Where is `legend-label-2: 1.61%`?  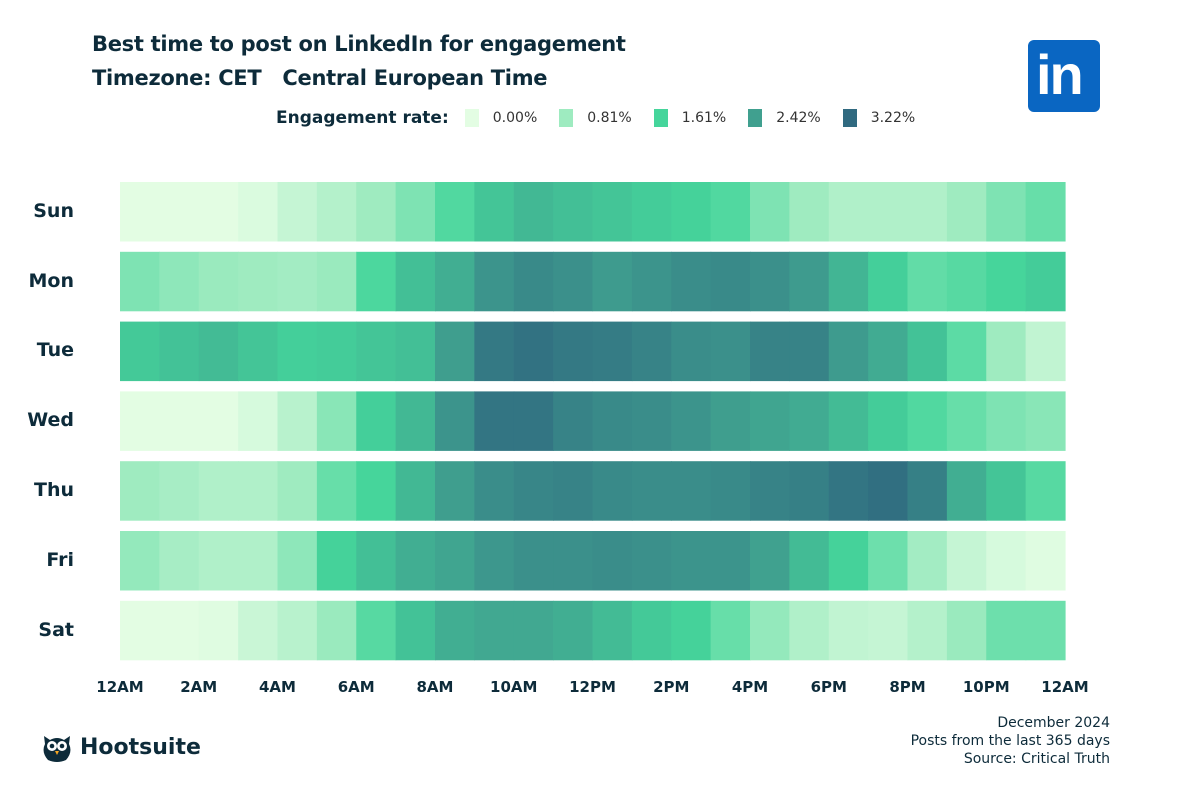 legend-label-2: 1.61% is located at coordinates (704, 118).